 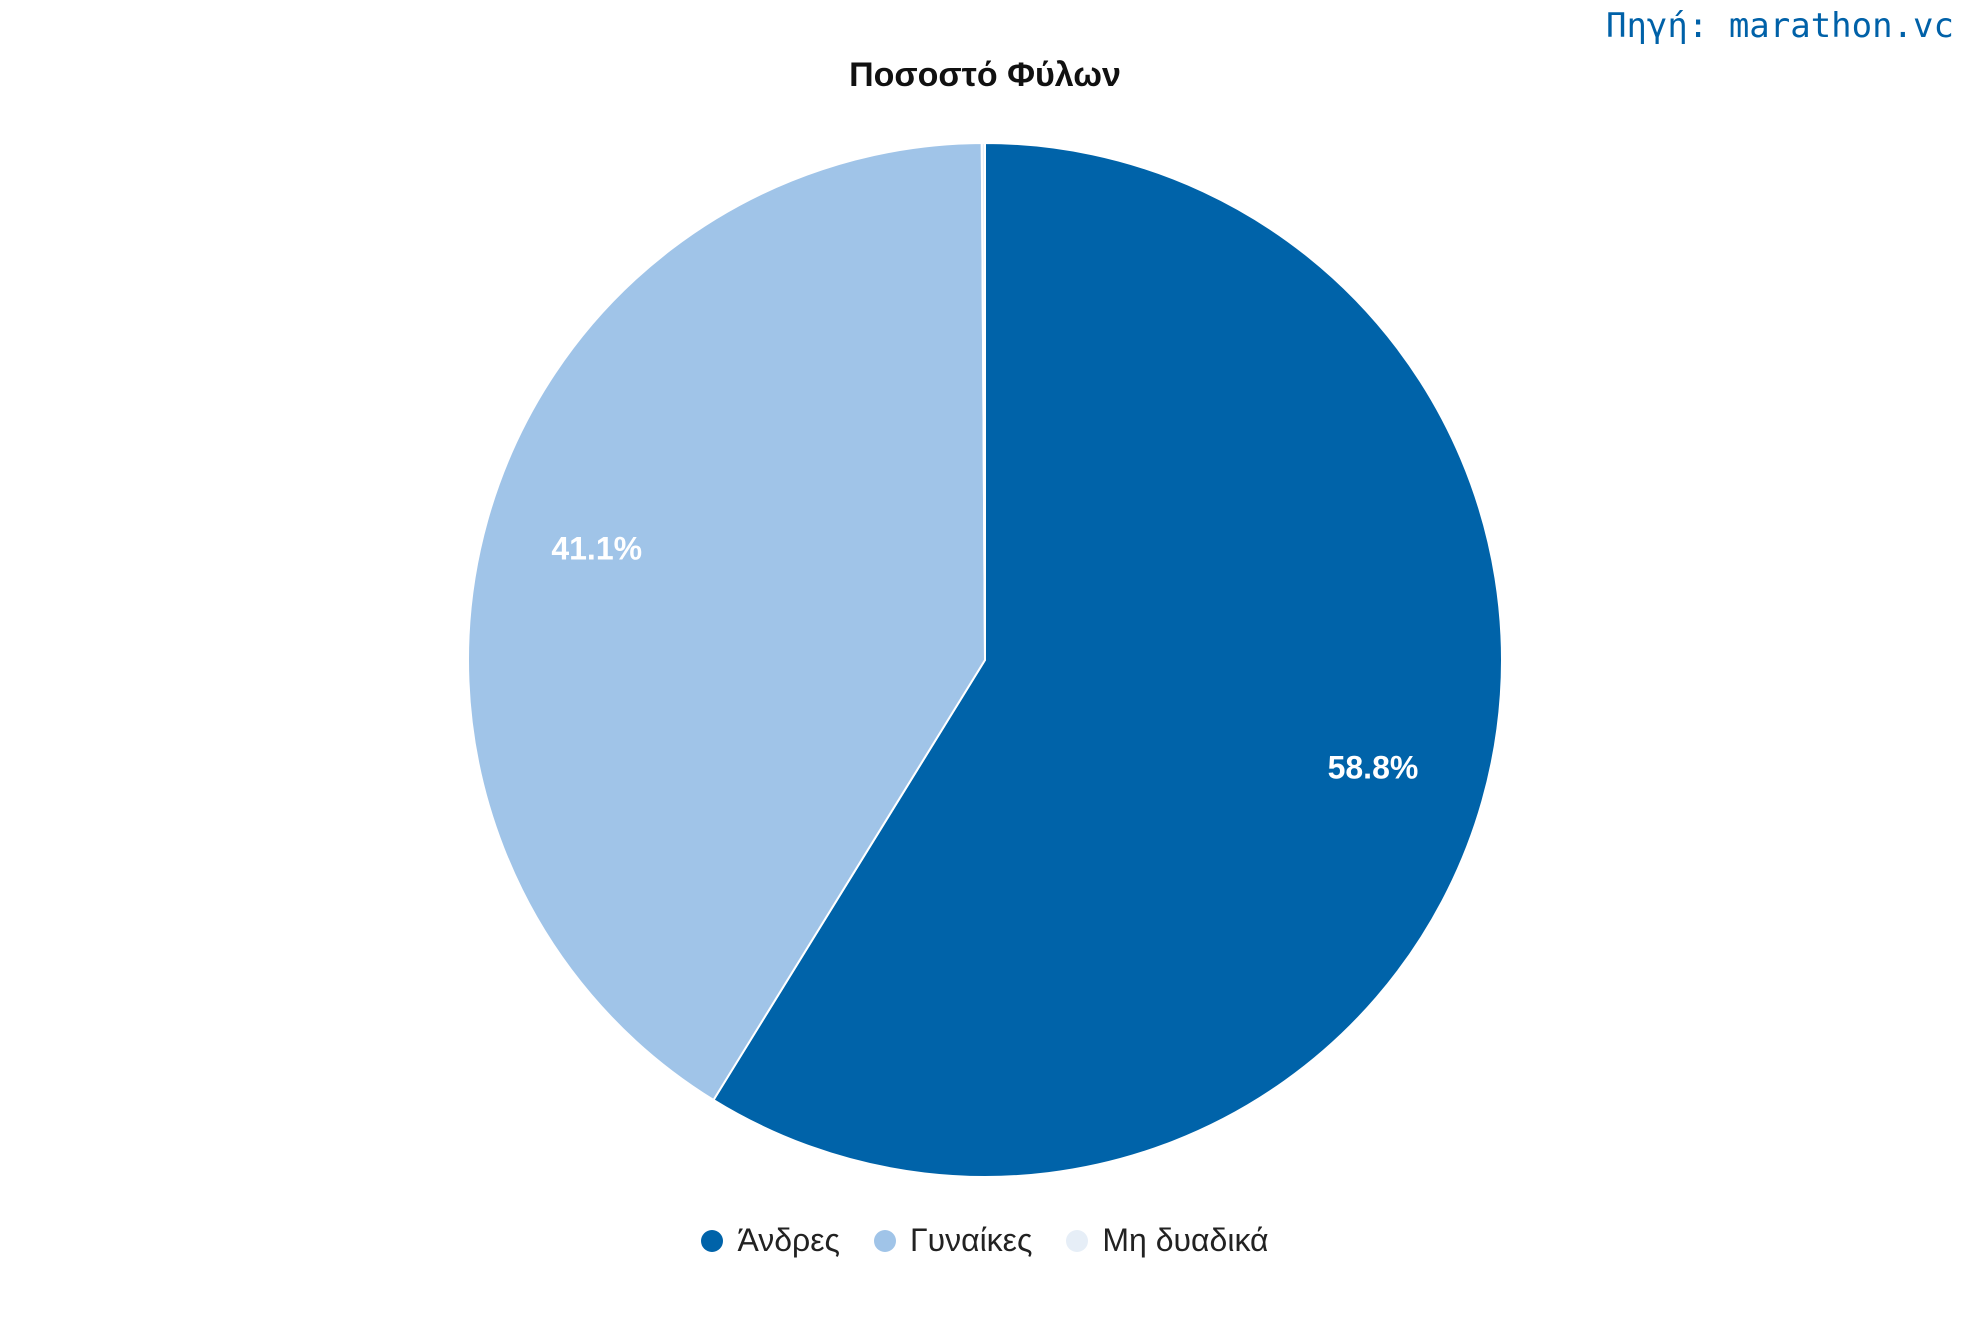 I want to click on legend-item-women: Γυναίκες, so click(x=953, y=1240).